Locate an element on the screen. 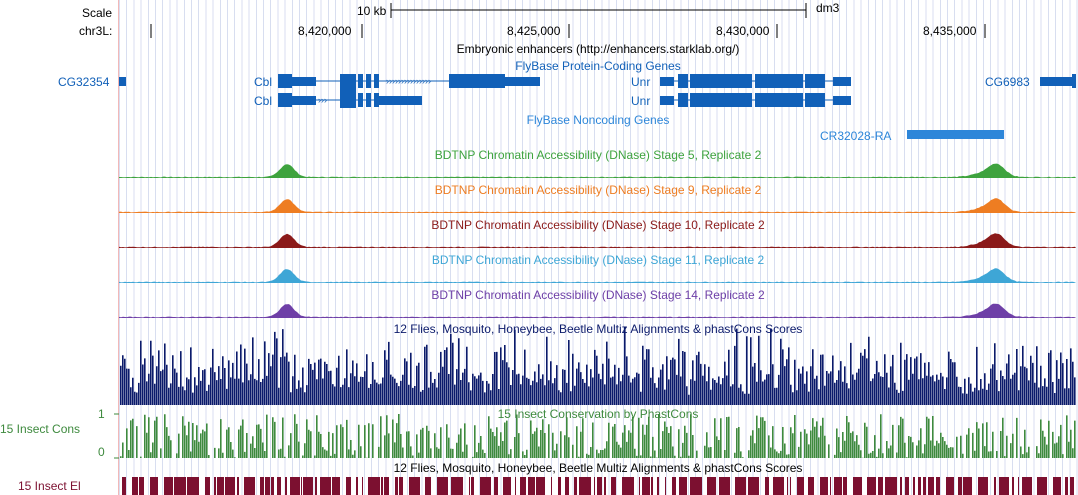  gene-label-cr32028: CR32028-RA is located at coordinates (856, 136).